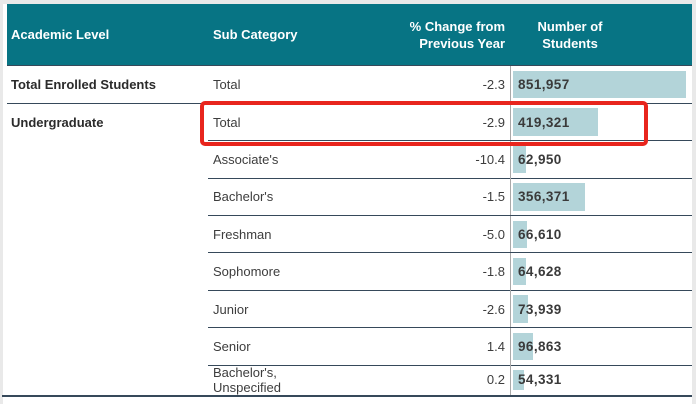  I want to click on students-cell: 54,331, so click(601, 380).